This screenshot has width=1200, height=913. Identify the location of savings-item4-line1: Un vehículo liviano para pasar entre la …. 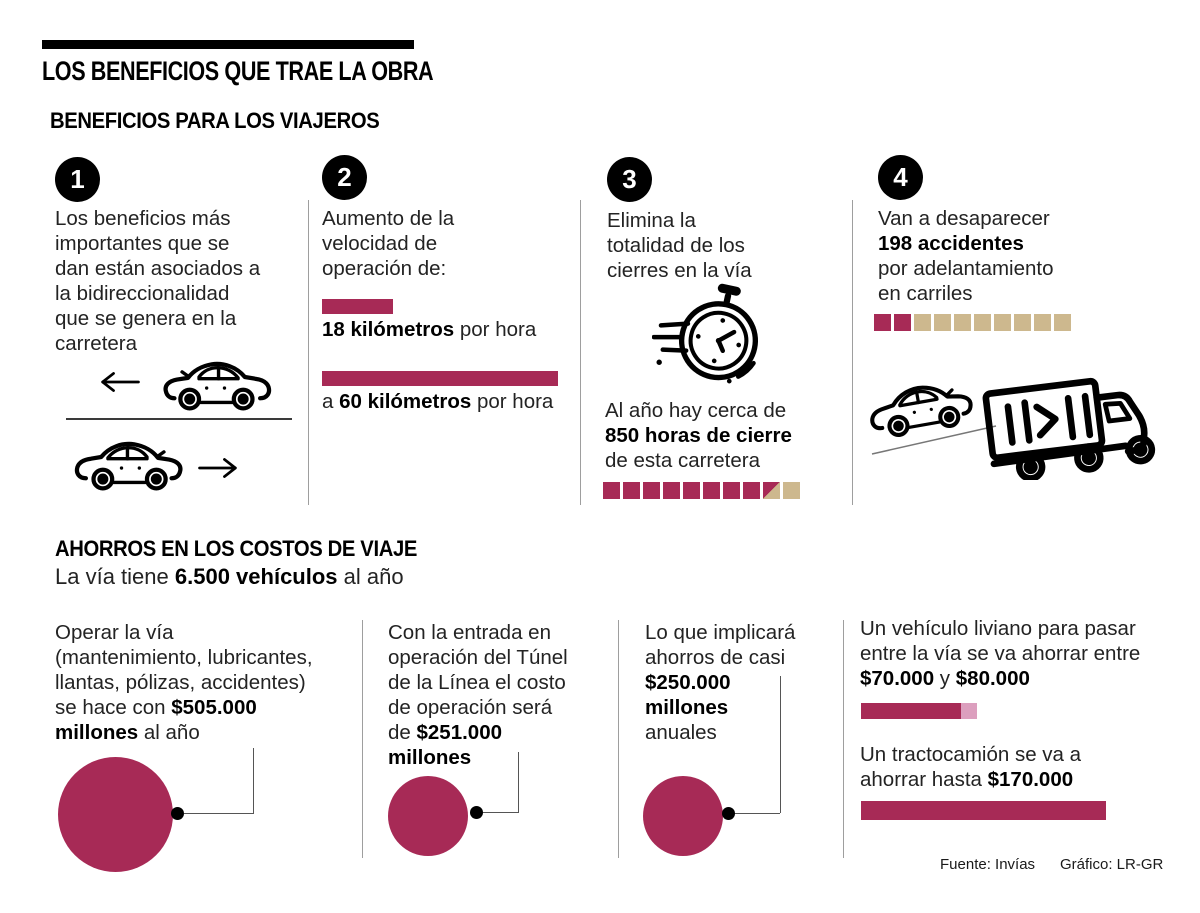
(1025, 653).